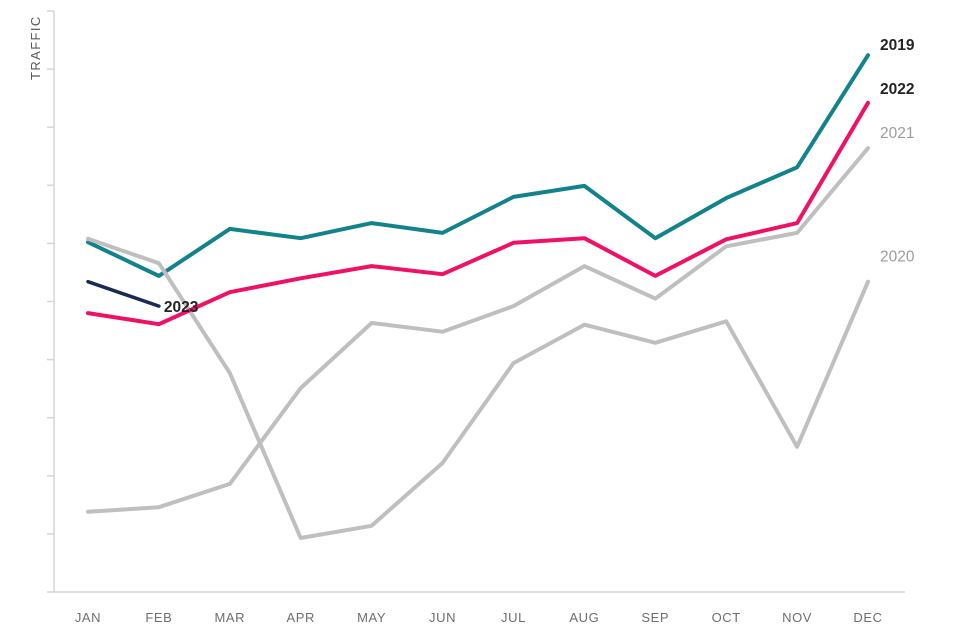 This screenshot has width=960, height=640. Describe the element at coordinates (300, 617) in the screenshot. I see `x-axis-label-apr: APR` at that location.